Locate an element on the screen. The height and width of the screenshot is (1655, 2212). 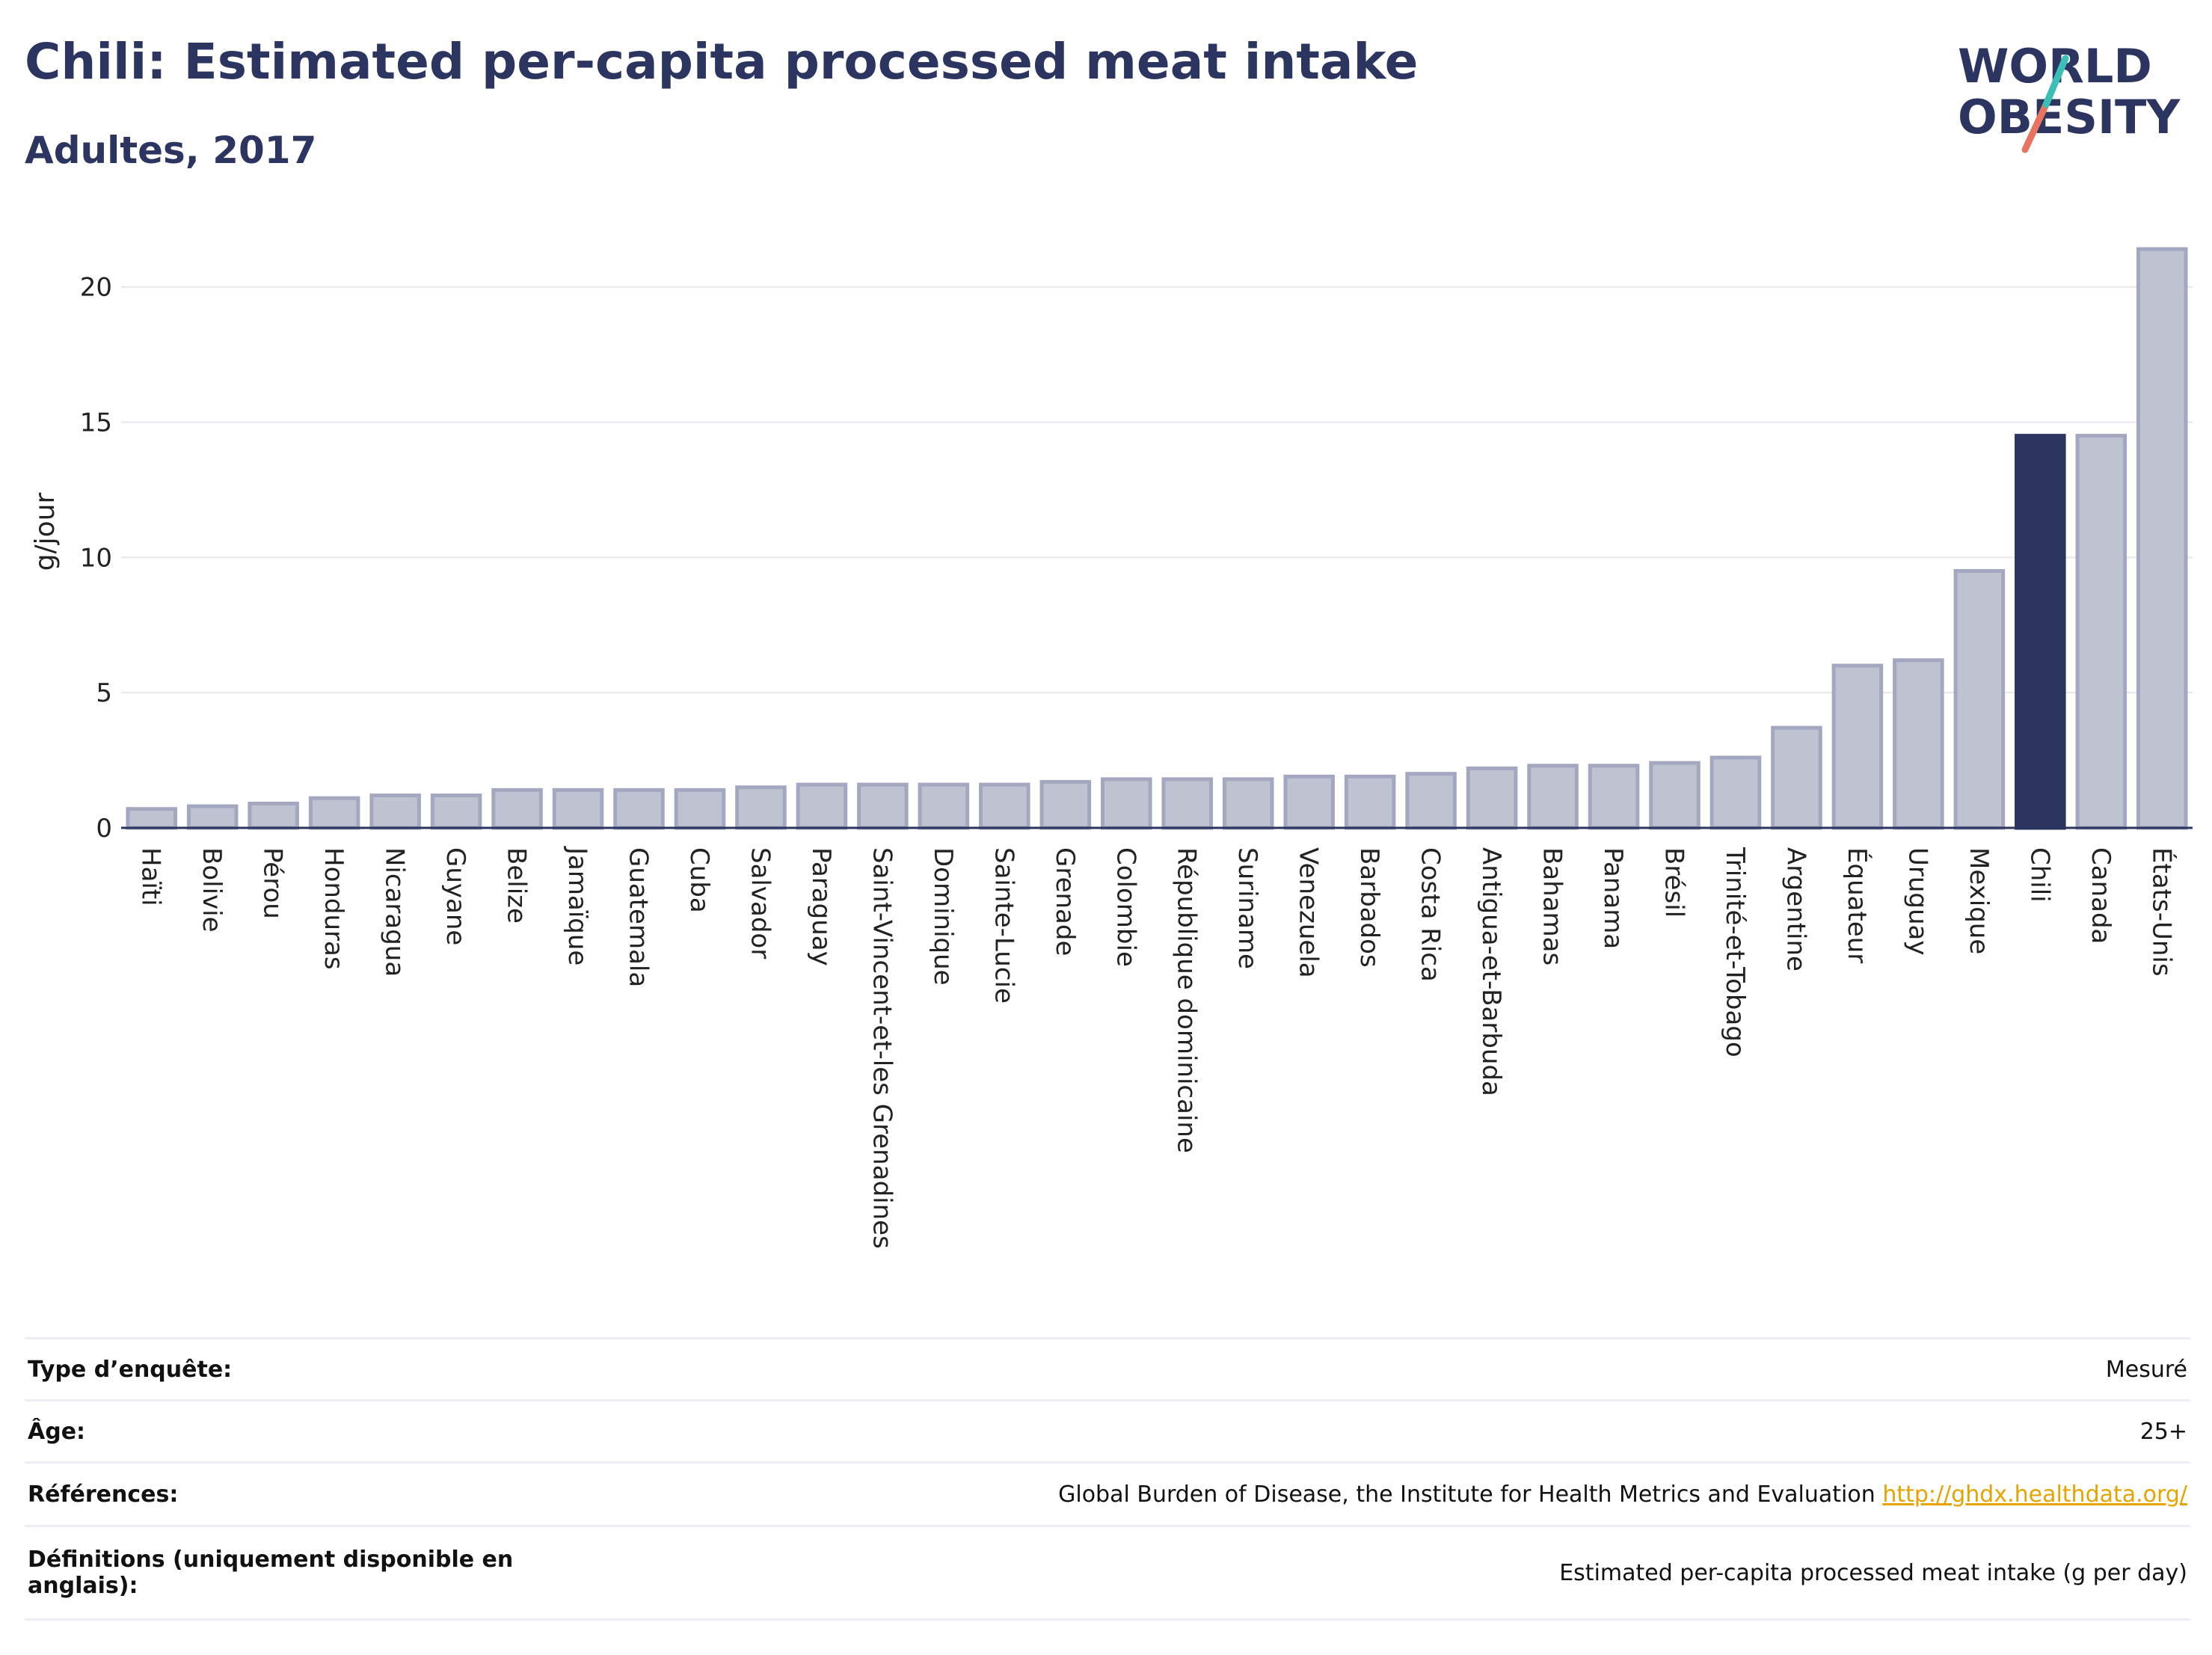
logo-line2: OBESITY is located at coordinates (2069, 117).